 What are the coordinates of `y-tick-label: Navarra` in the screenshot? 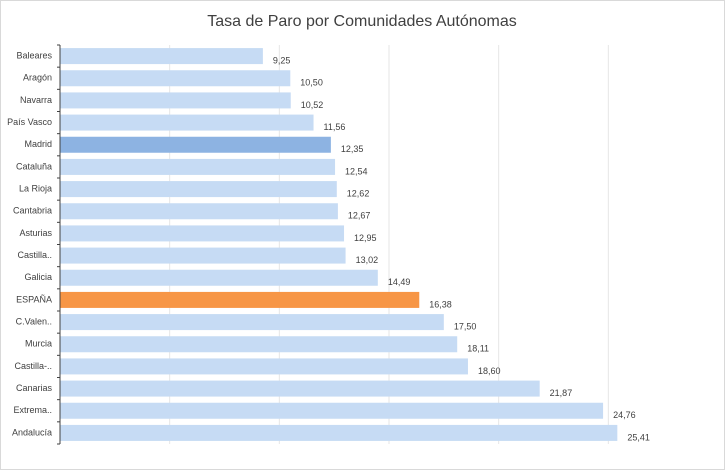 It's located at (36, 100).